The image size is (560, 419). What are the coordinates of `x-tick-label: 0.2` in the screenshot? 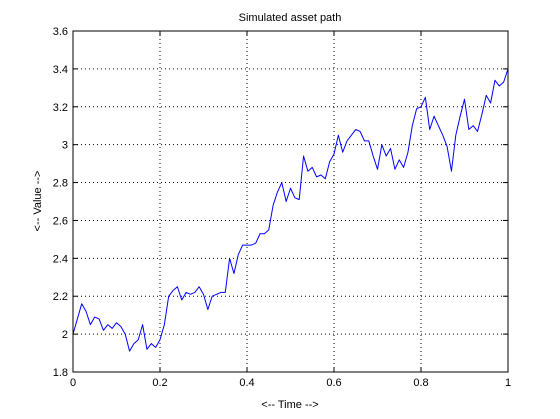 It's located at (159, 383).